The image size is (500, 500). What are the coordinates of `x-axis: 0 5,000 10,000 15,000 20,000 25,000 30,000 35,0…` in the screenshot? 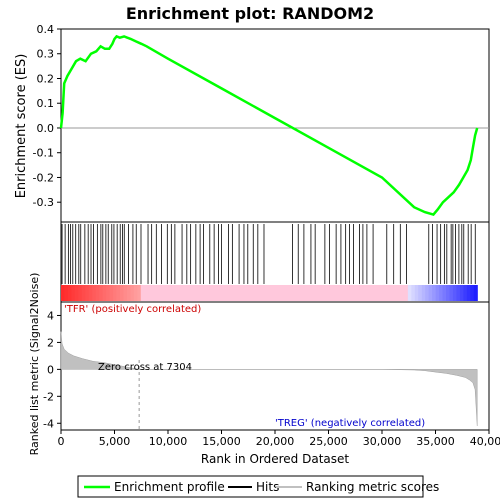 It's located at (279, 439).